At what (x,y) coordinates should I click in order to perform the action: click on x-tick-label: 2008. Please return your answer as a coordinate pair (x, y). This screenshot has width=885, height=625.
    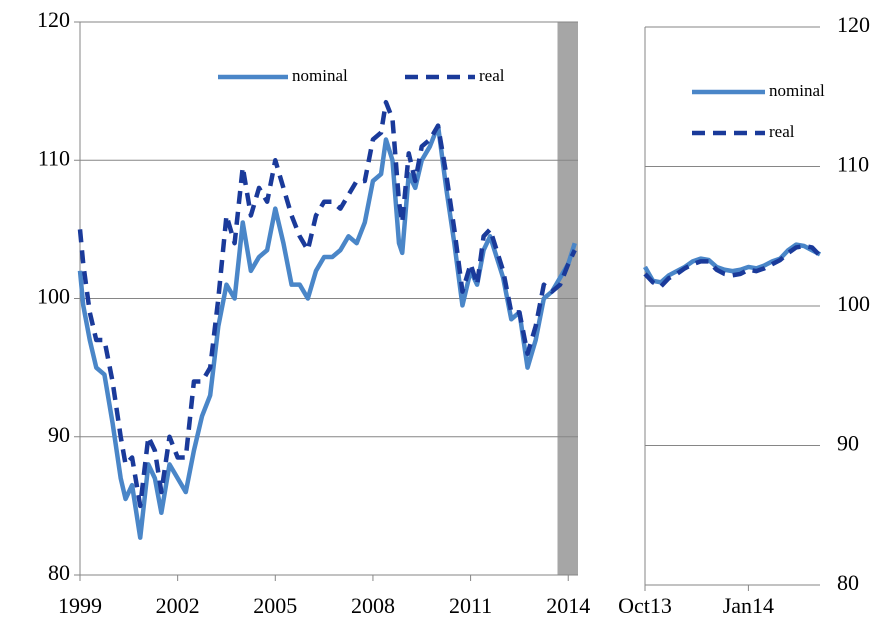
    Looking at the image, I should click on (373, 605).